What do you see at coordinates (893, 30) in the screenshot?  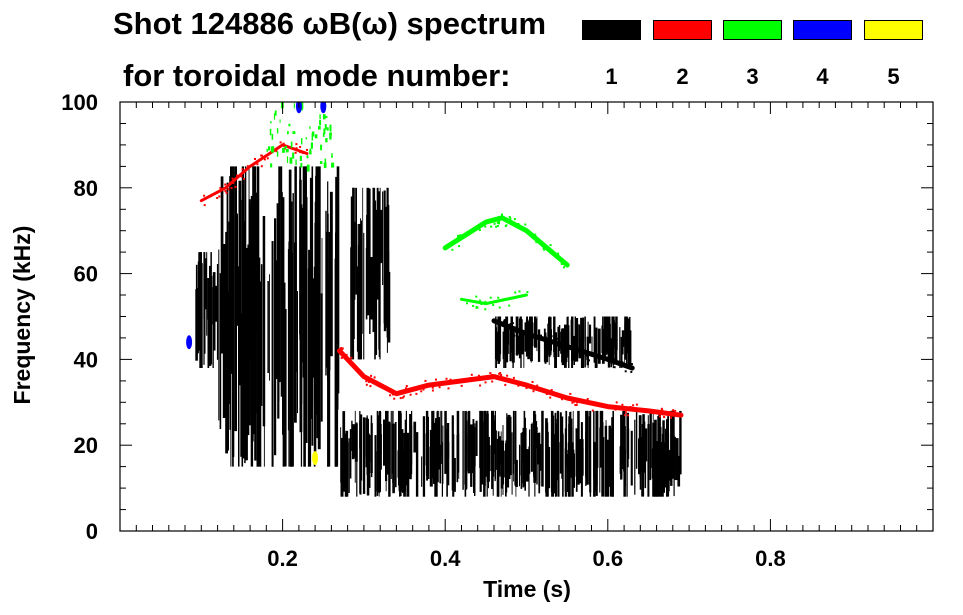 I see `legend-swatch-n5` at bounding box center [893, 30].